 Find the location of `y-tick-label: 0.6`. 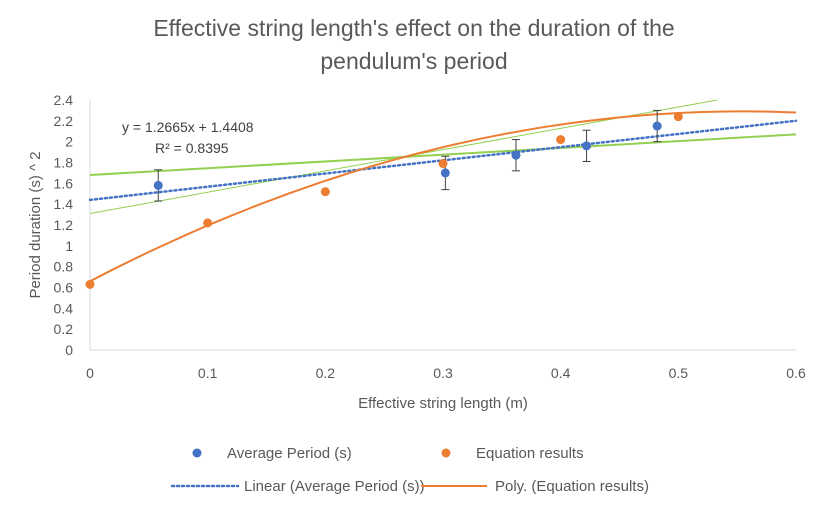

y-tick-label: 0.6 is located at coordinates (64, 288).